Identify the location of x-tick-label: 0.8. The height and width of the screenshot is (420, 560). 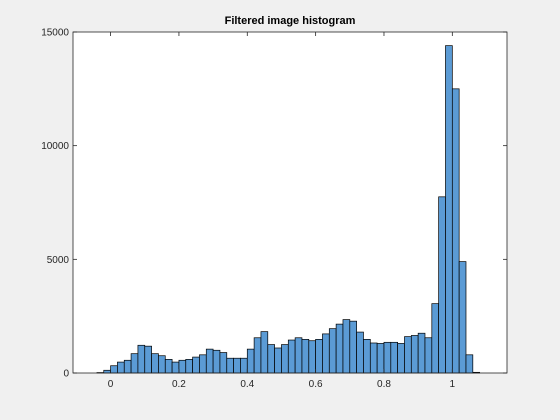
(384, 384).